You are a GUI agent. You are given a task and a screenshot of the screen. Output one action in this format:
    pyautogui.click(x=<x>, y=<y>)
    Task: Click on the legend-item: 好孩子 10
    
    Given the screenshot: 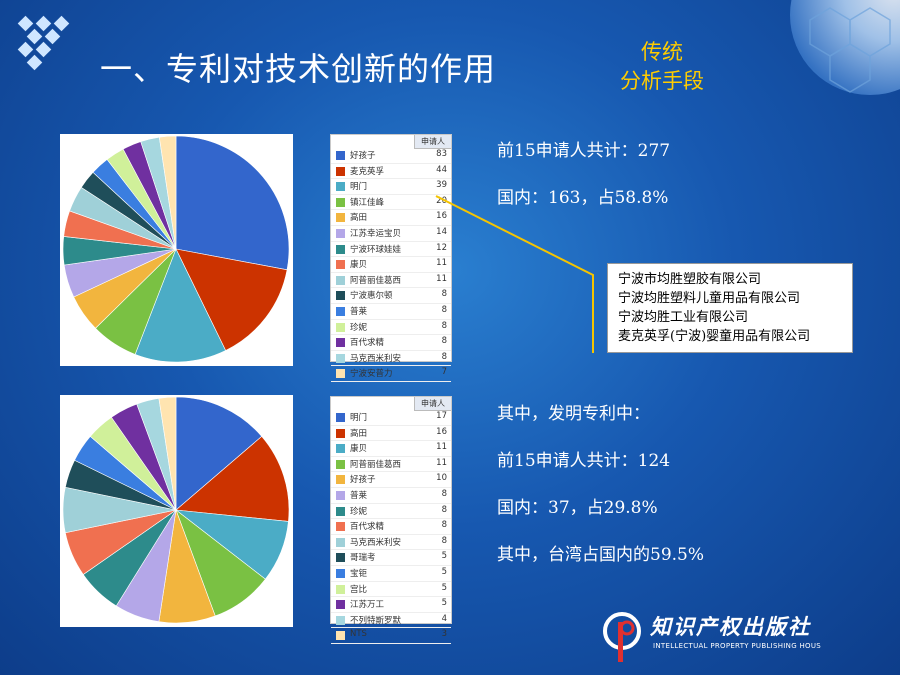 What is the action you would take?
    pyautogui.click(x=391, y=480)
    